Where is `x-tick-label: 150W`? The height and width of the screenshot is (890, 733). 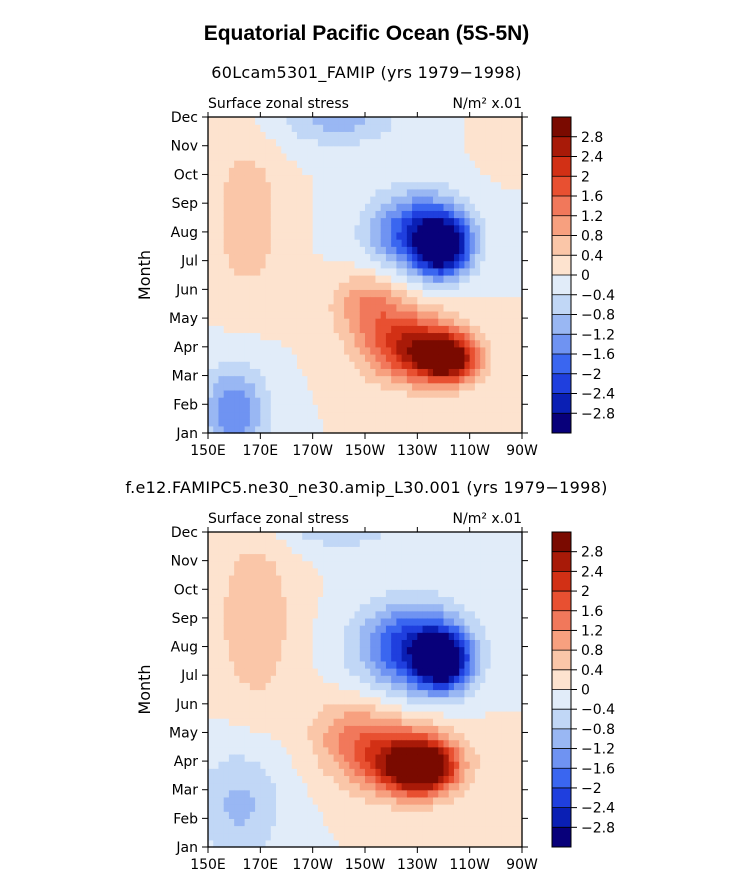
x-tick-label: 150W is located at coordinates (365, 451).